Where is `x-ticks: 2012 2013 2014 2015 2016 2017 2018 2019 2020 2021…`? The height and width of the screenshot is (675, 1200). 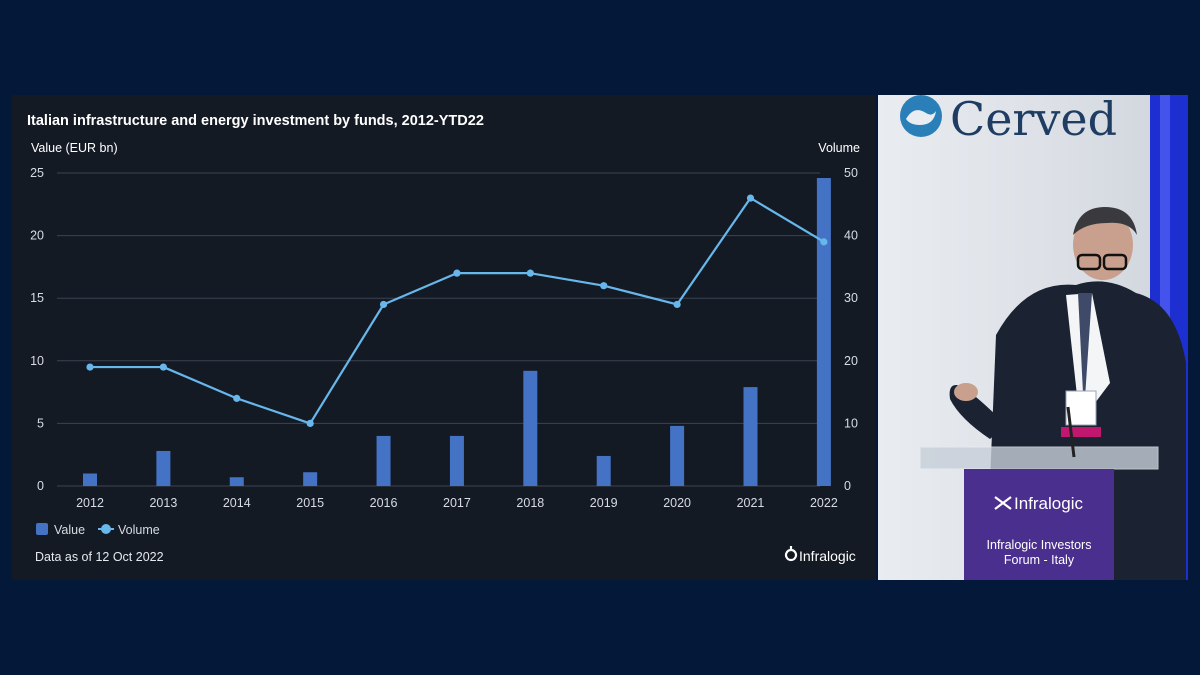
x-ticks: 2012 2013 2014 2015 2016 2017 2018 2019 2020 2021… is located at coordinates (457, 503).